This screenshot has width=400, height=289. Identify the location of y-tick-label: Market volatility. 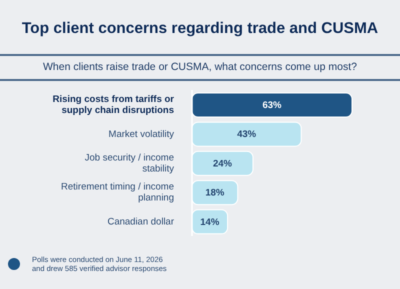
(141, 134).